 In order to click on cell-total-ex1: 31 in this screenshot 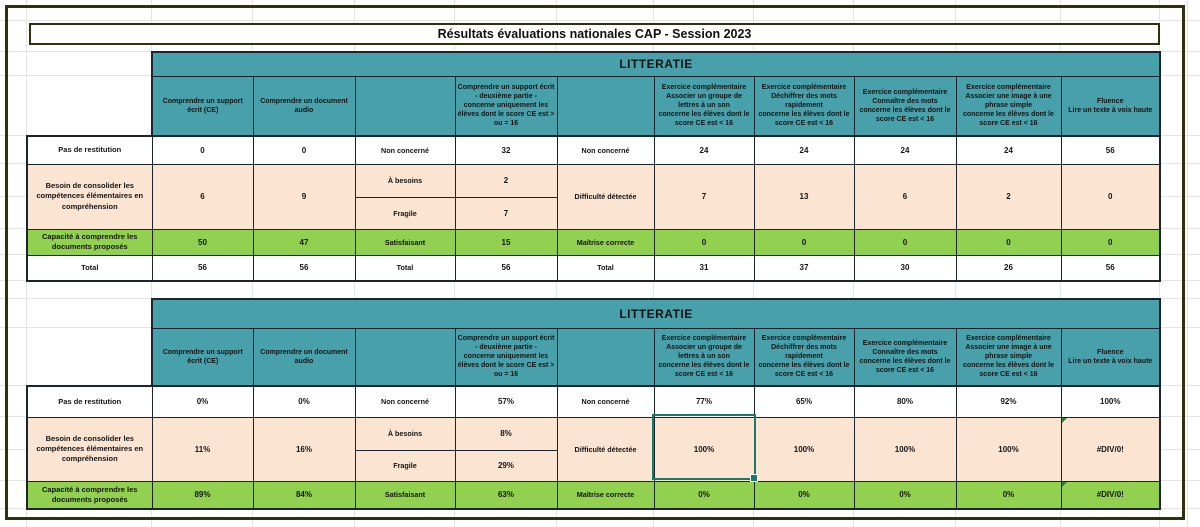, I will do `click(704, 268)`.